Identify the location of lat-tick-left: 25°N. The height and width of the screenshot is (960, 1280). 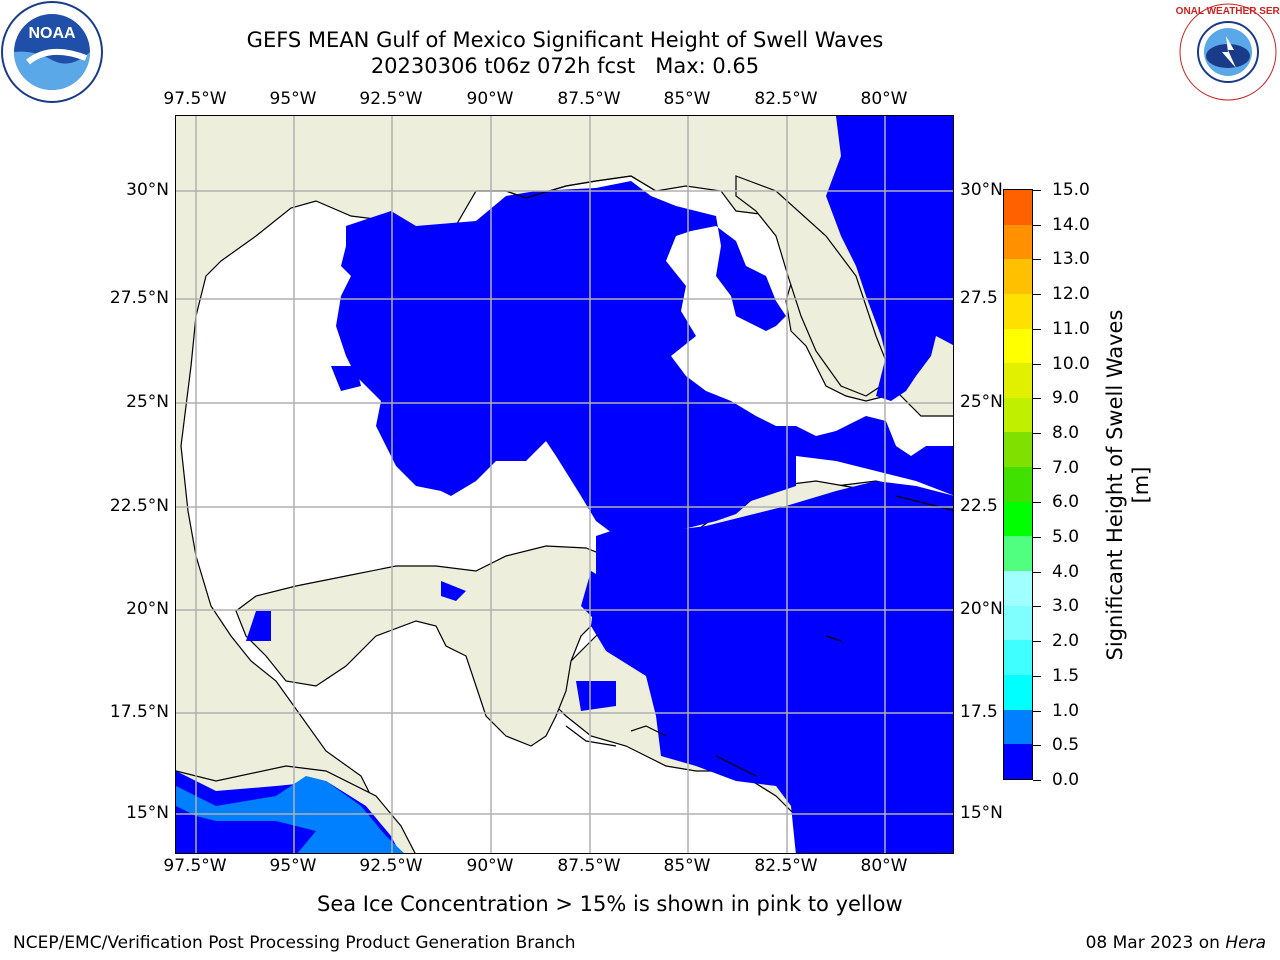
(147, 402).